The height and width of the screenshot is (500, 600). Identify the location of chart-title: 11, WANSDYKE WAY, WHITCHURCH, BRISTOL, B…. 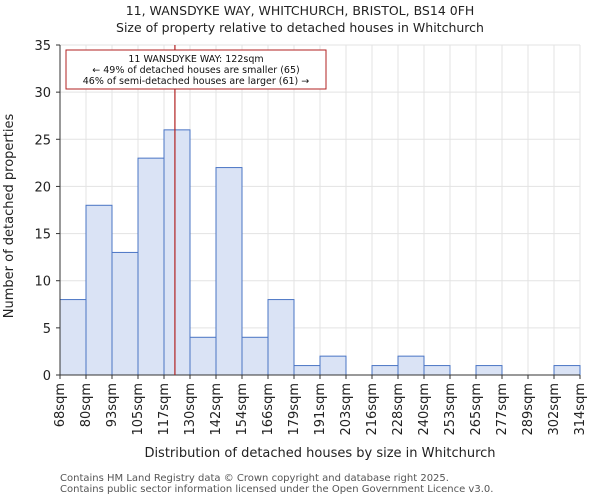
(300, 10).